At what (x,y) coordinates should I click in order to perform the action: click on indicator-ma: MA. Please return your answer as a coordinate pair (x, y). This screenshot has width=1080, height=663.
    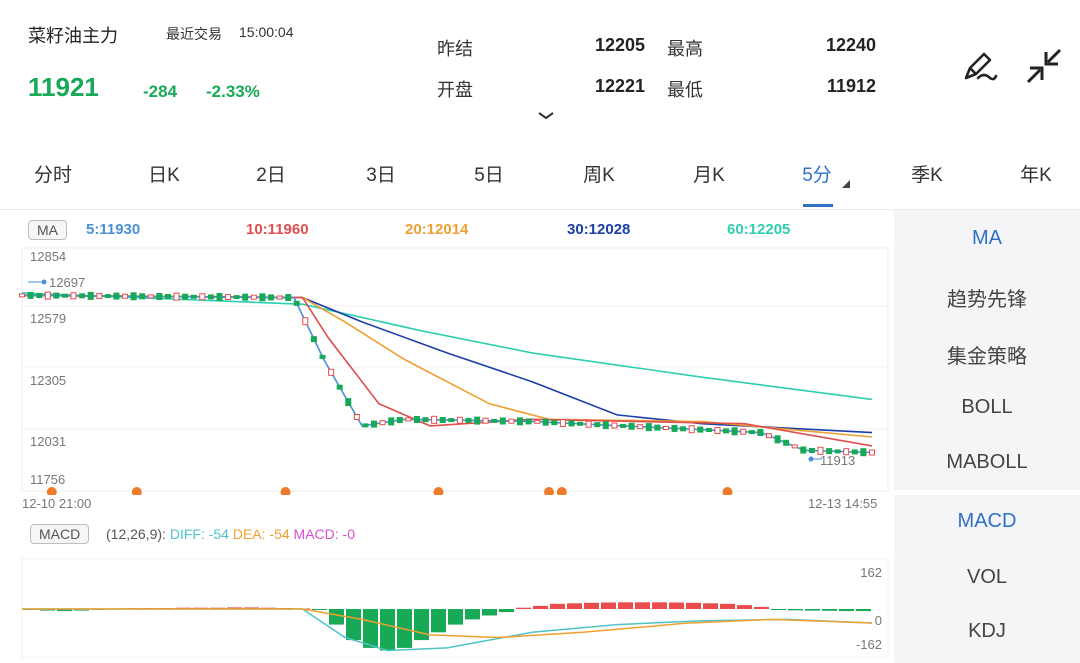
    Looking at the image, I should click on (987, 238).